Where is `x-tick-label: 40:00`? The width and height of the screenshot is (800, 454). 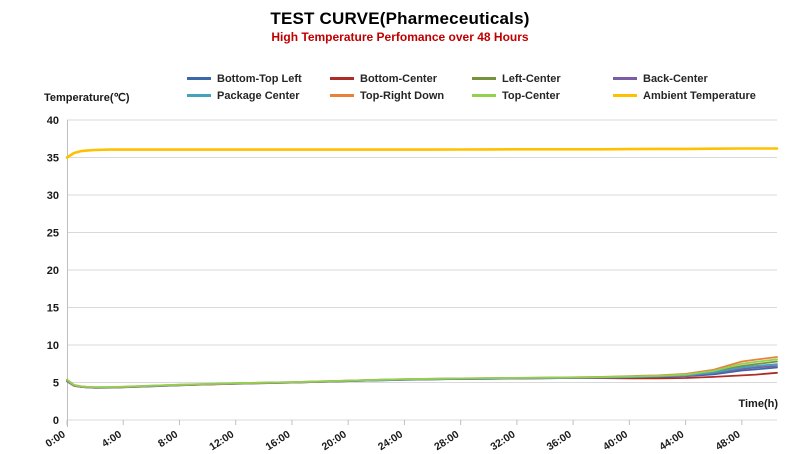 x-tick-label: 40:00 is located at coordinates (615, 440).